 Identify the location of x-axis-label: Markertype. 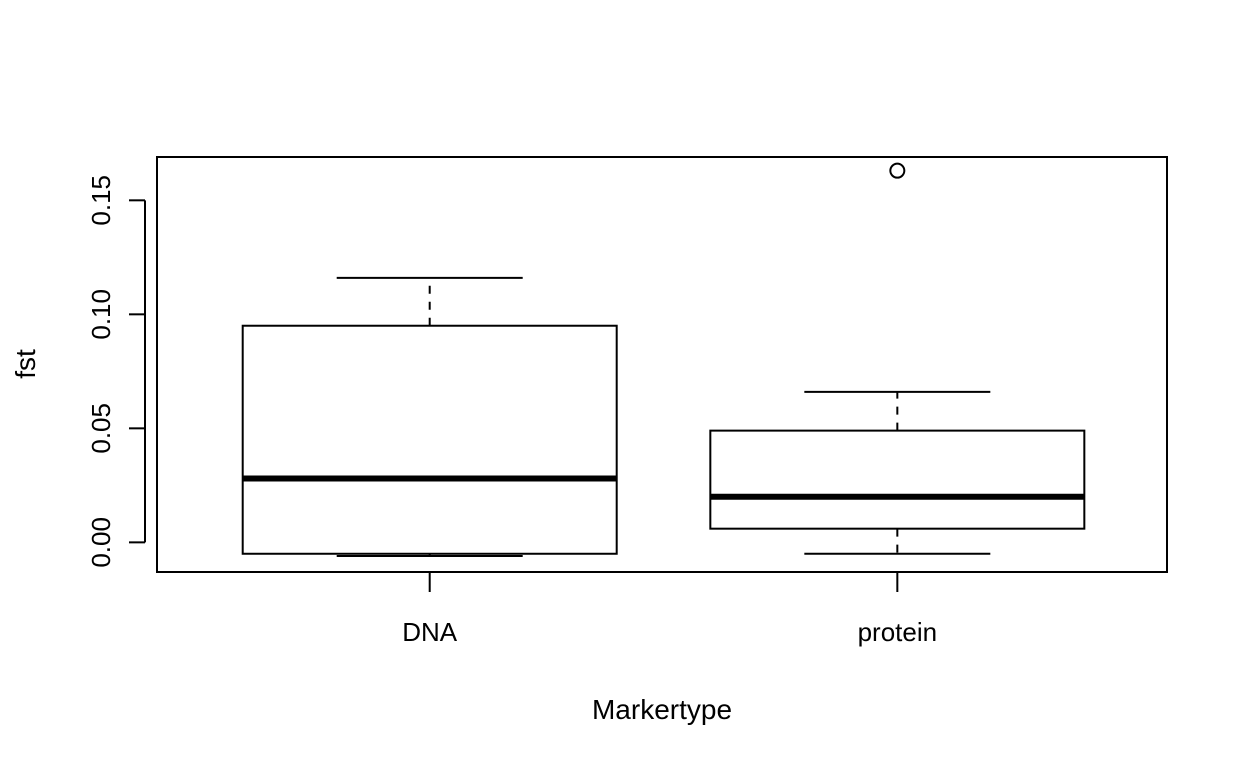
(662, 709).